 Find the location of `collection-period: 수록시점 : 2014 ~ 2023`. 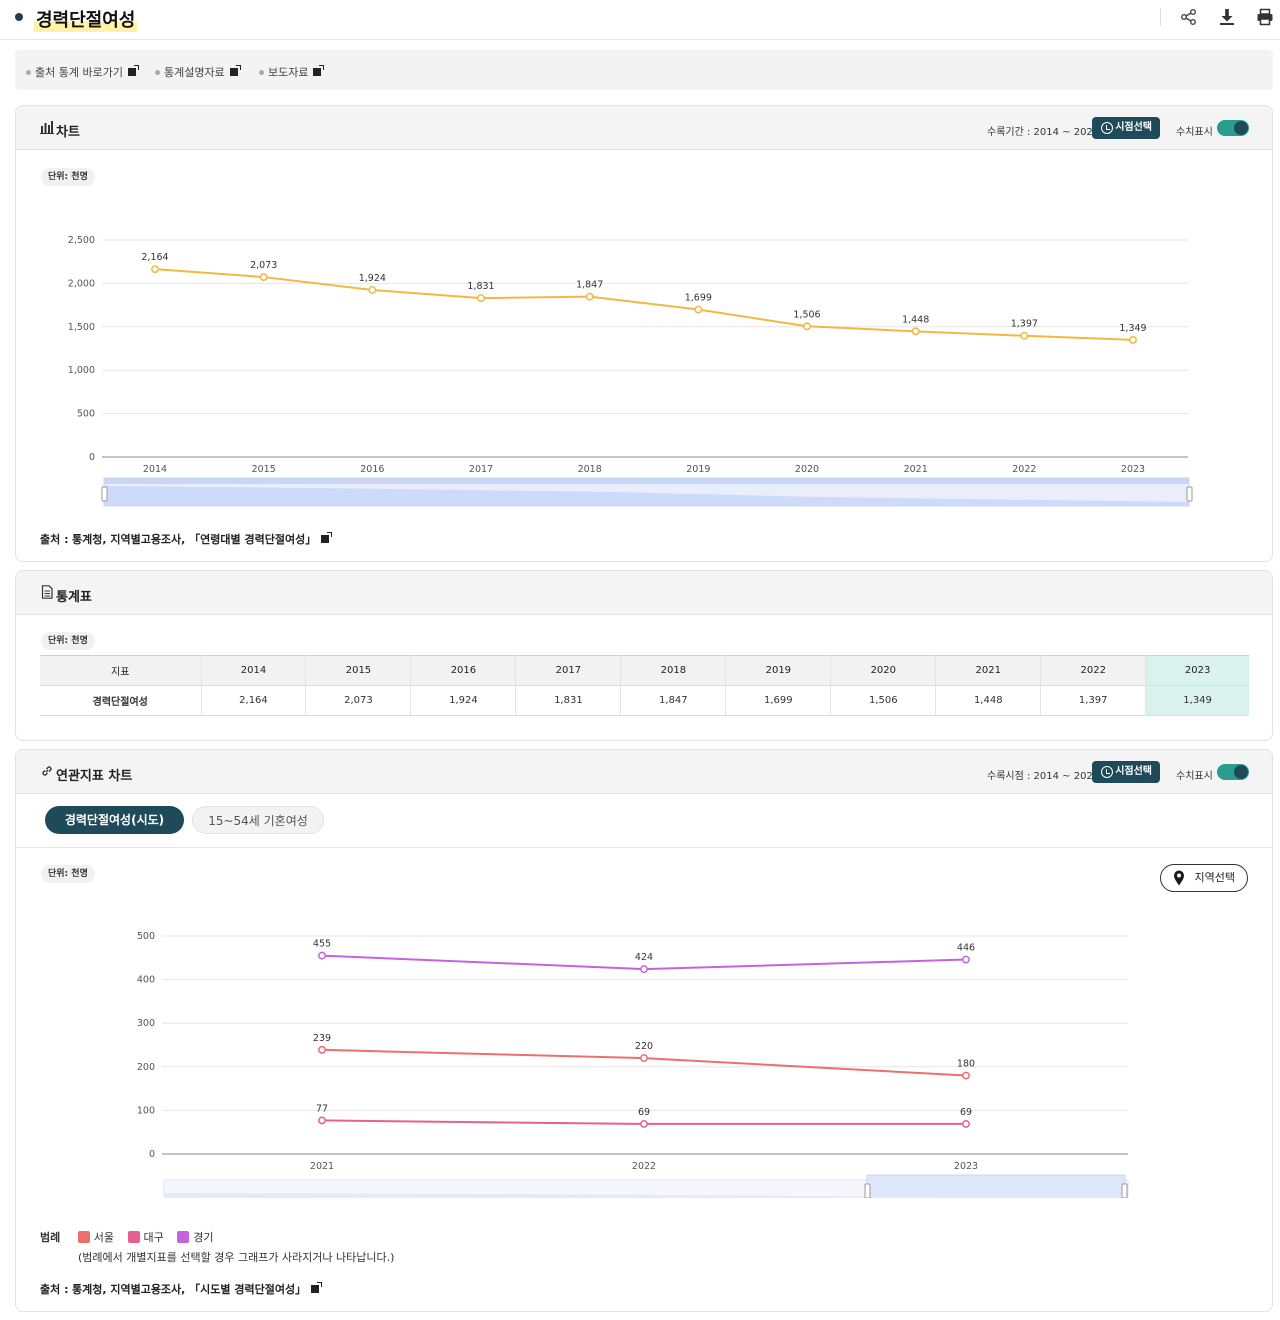

collection-period: 수록시점 : 2014 ~ 2023 is located at coordinates (1043, 776).